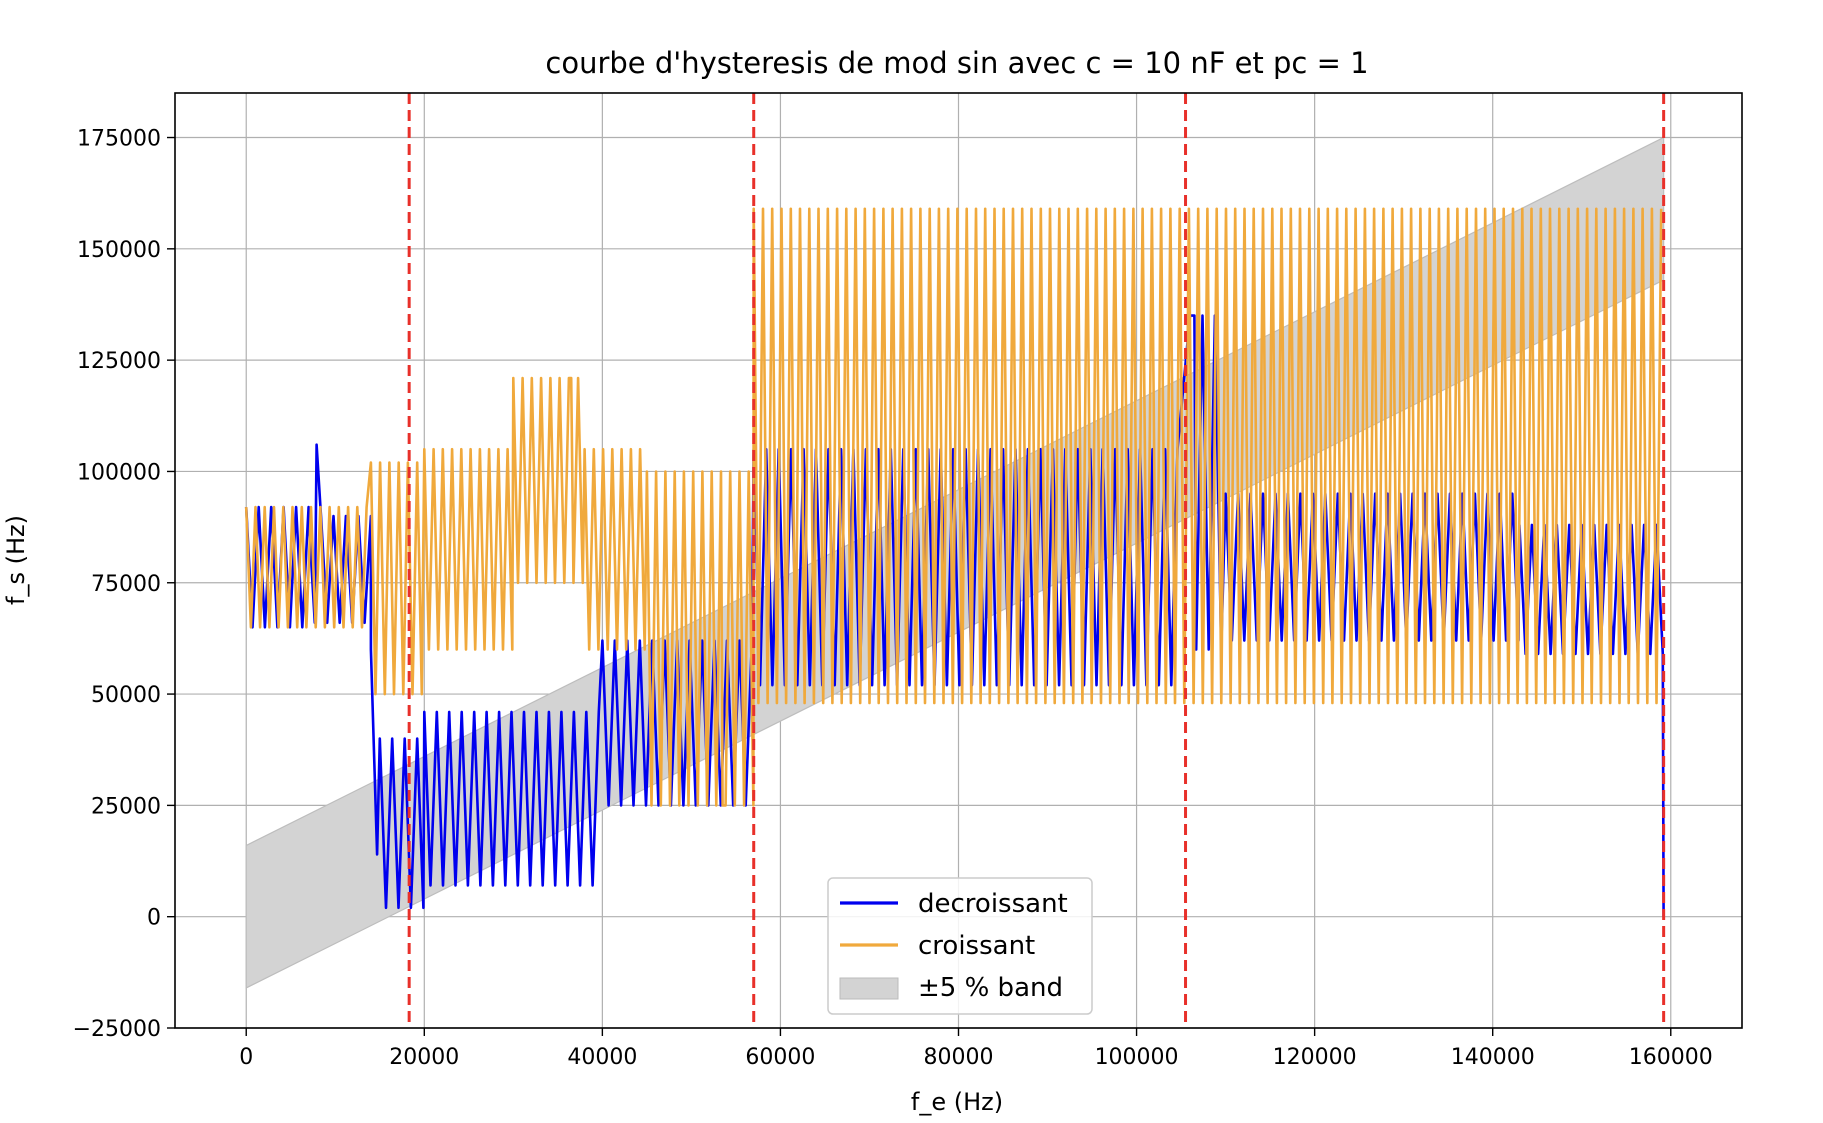 This screenshot has width=1823, height=1123. I want to click on x-tick-label: 100000, so click(1137, 1057).